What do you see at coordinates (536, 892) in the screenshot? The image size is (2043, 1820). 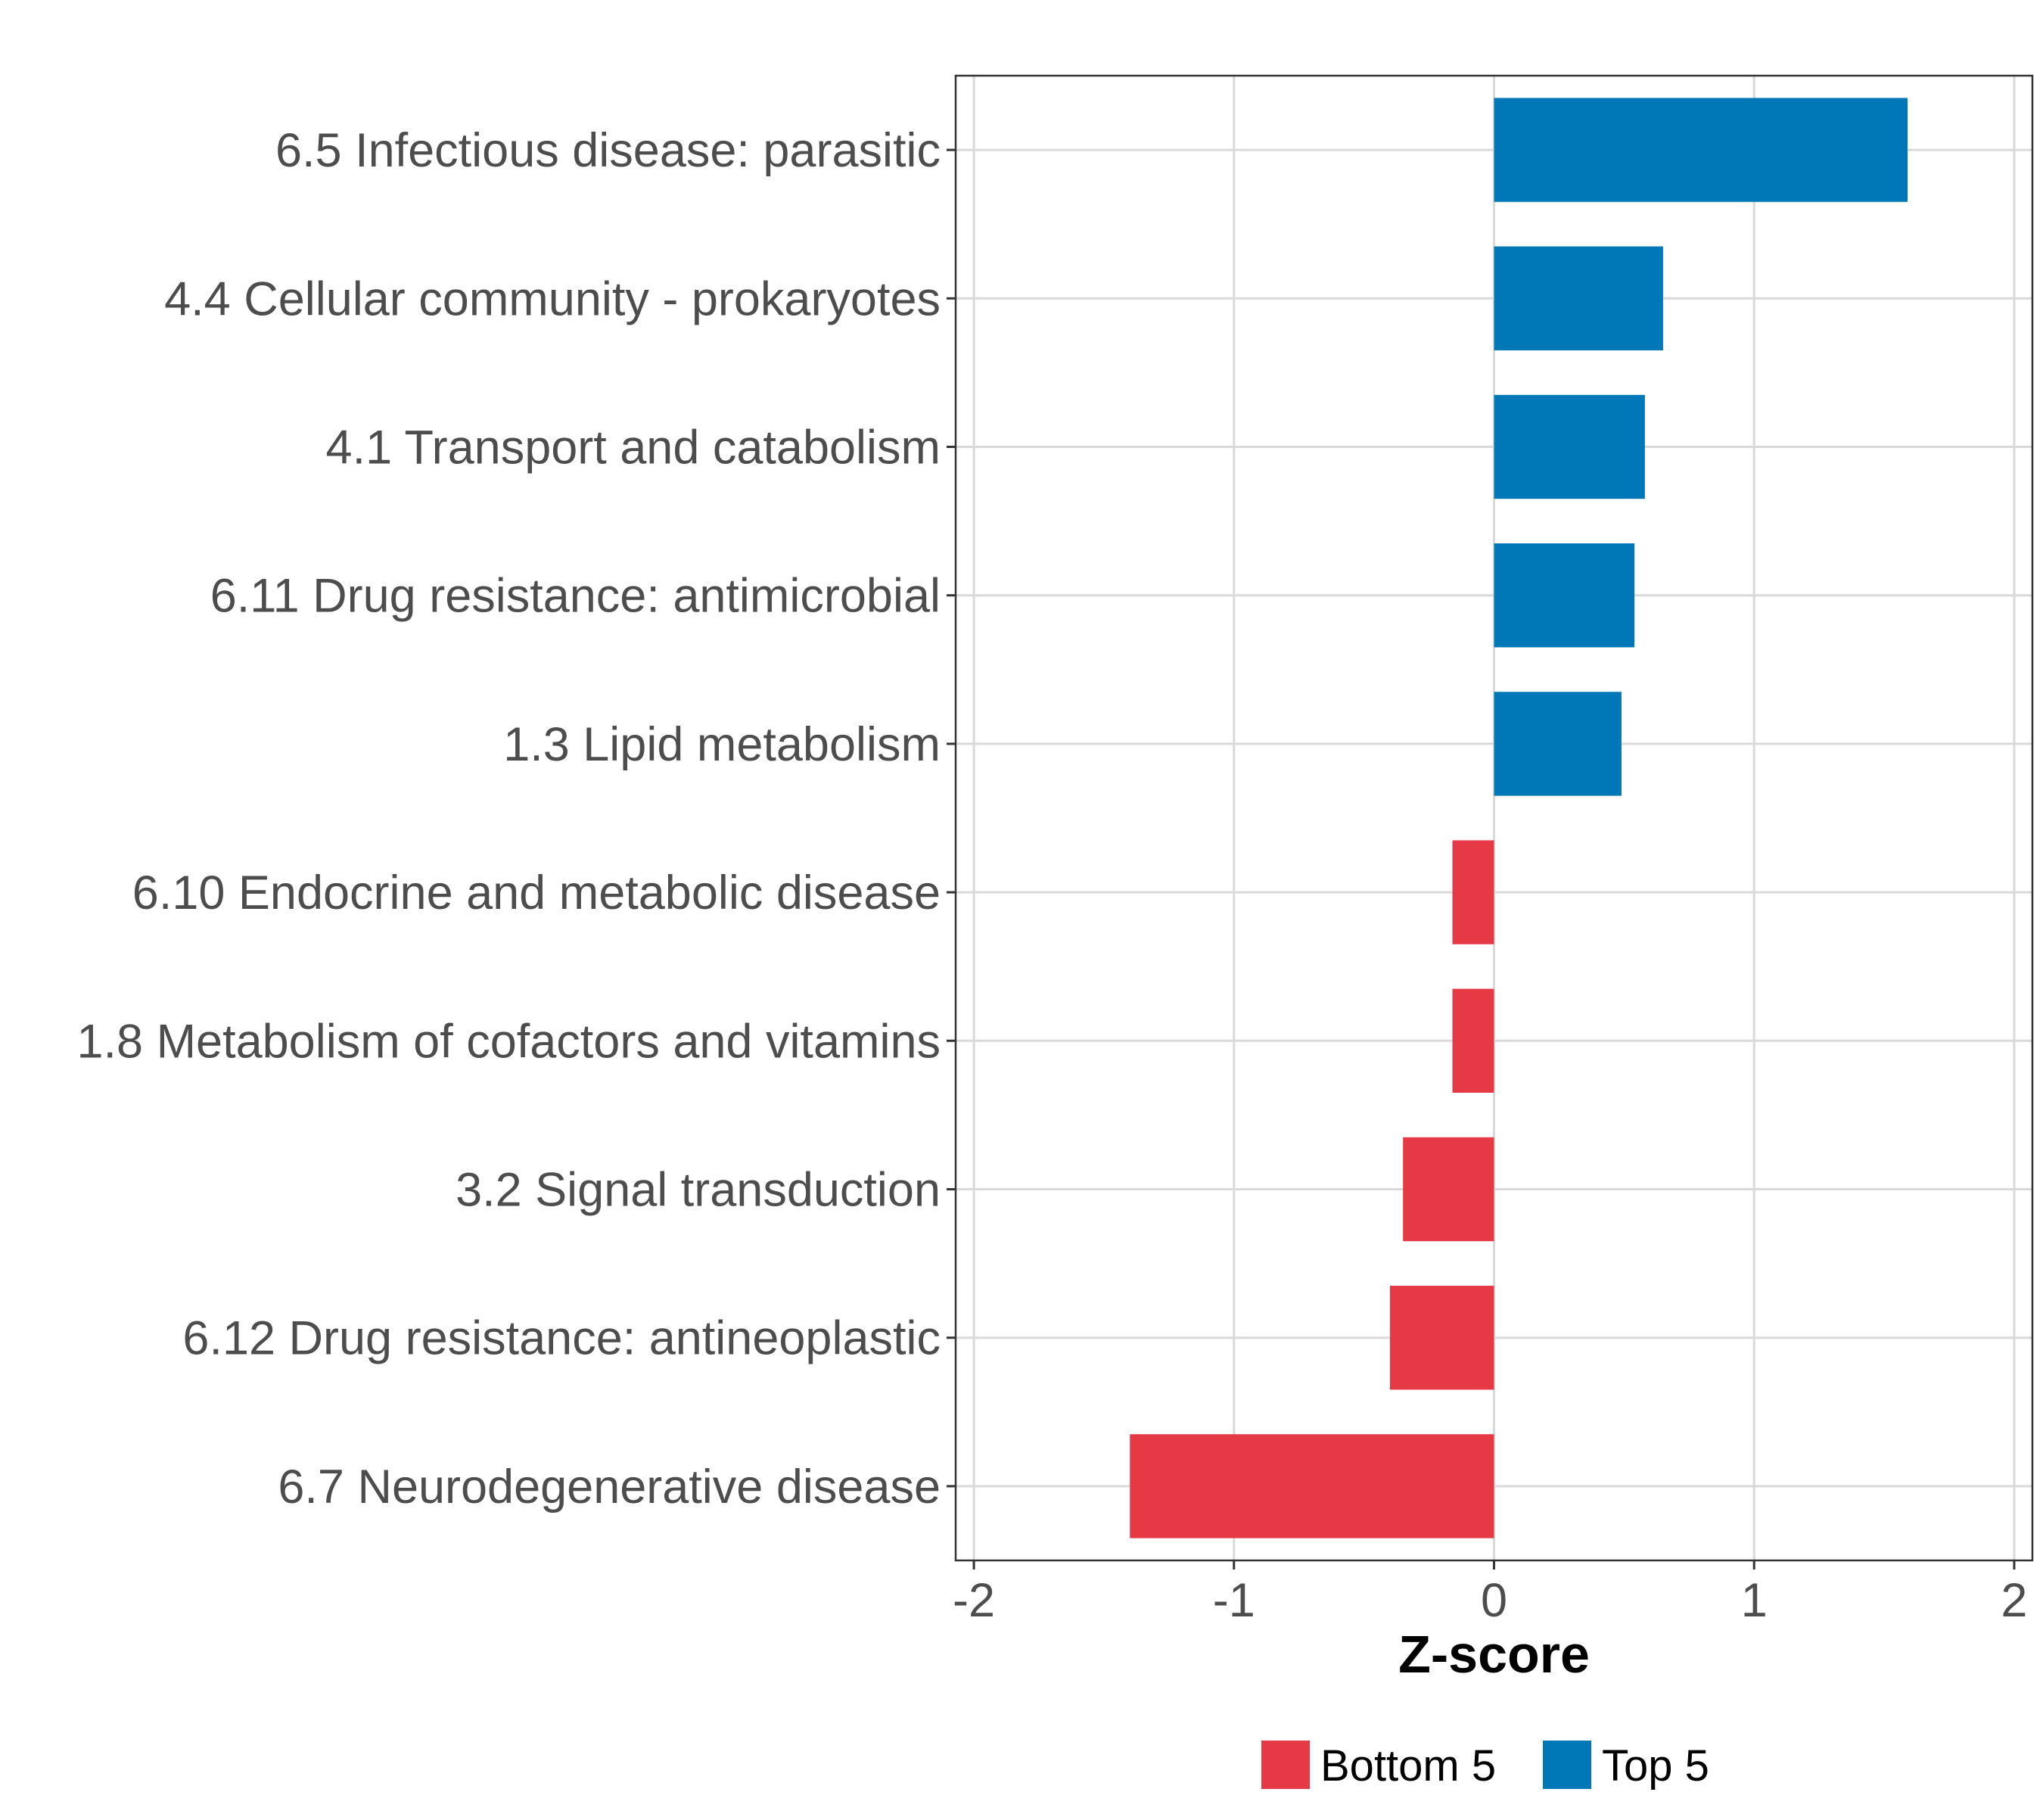 I see `category-label: 6.10 Endocrine and metabolic disease` at bounding box center [536, 892].